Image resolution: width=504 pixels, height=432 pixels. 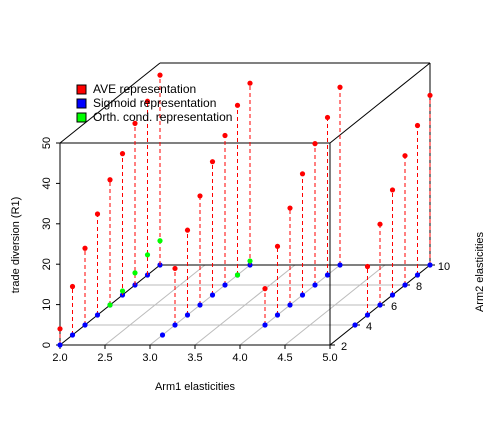 I want to click on z-tick-label: 20, so click(x=47, y=264).